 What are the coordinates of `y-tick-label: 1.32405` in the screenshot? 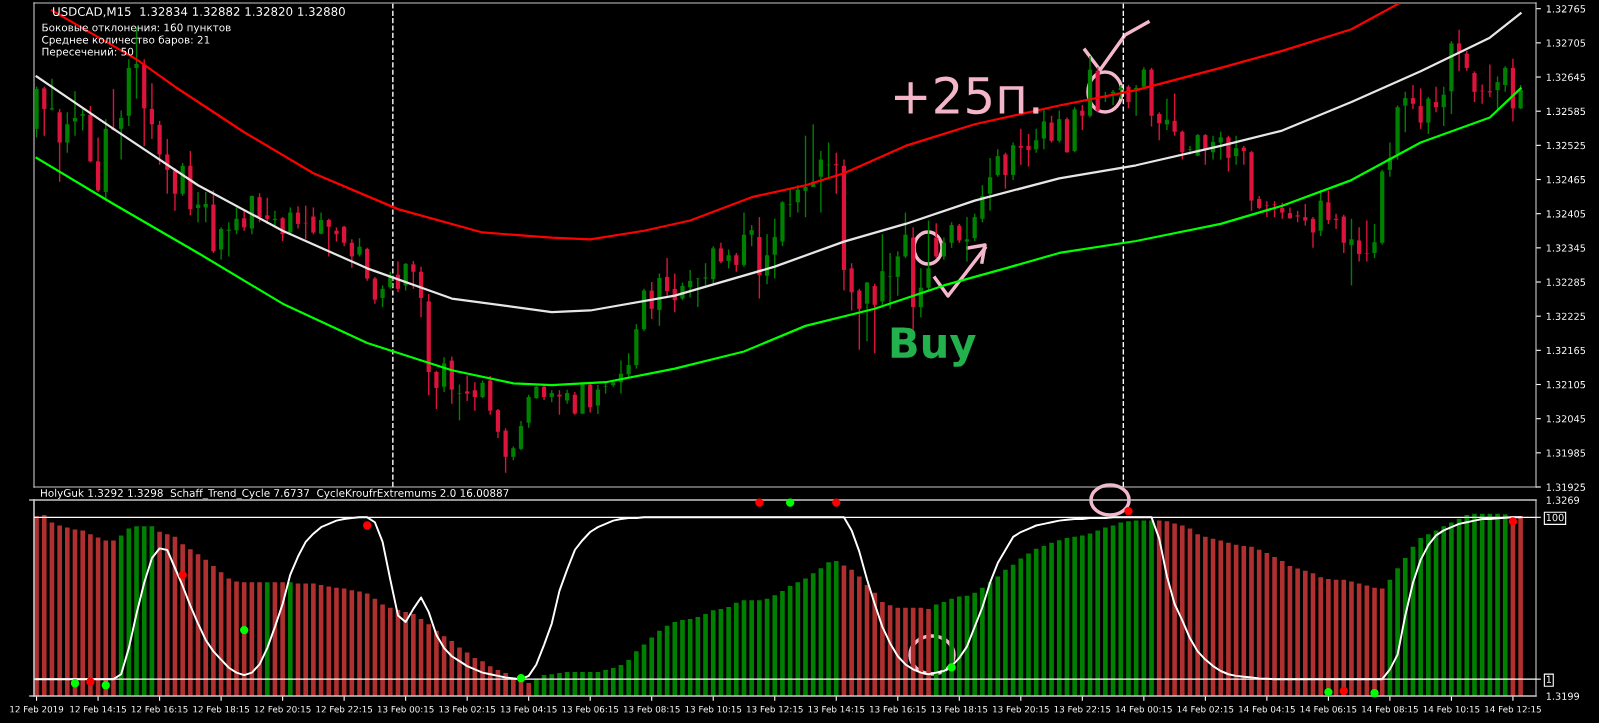 It's located at (1566, 214).